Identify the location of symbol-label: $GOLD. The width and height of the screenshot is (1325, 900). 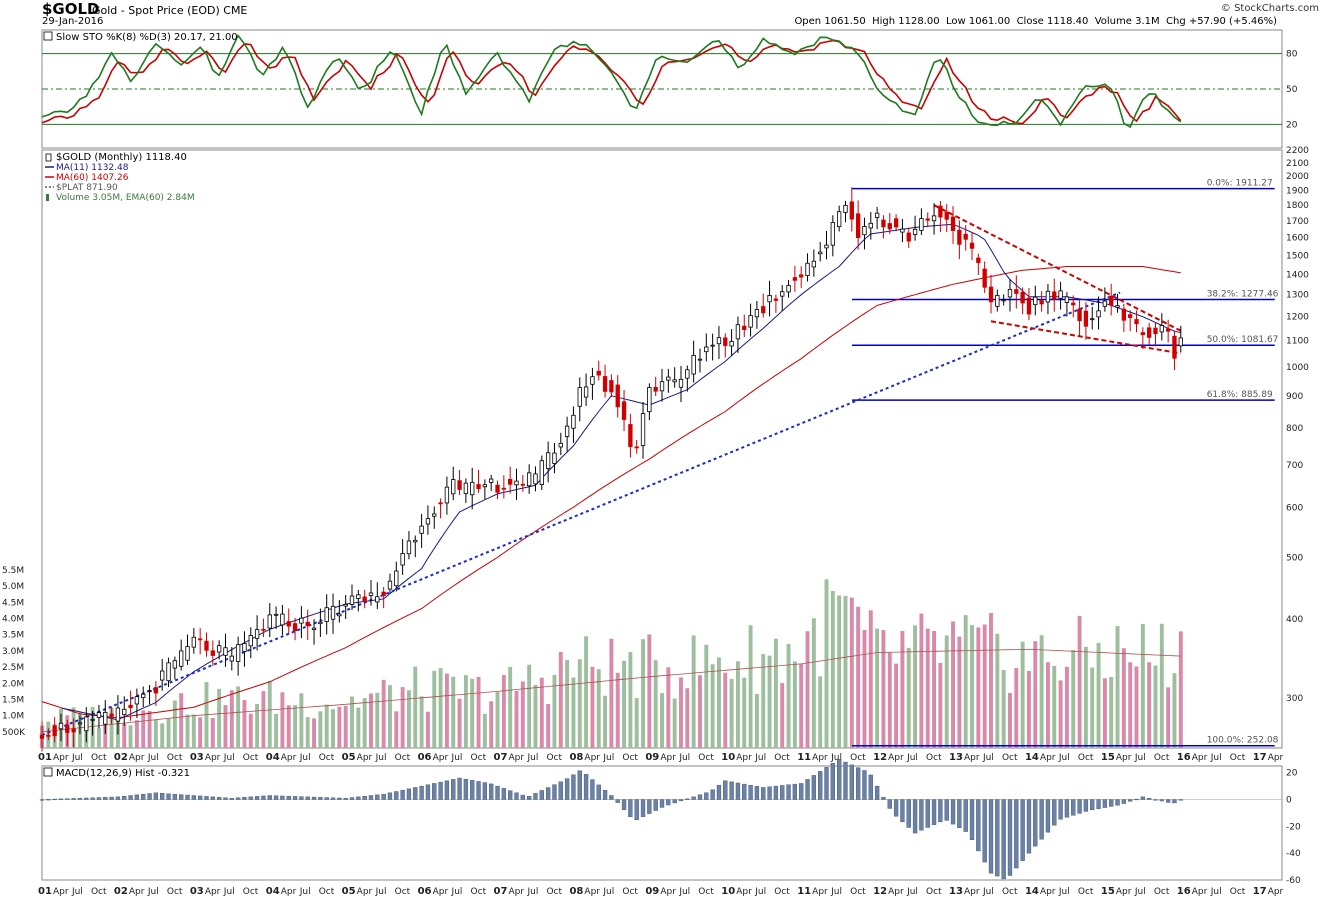
(71, 9).